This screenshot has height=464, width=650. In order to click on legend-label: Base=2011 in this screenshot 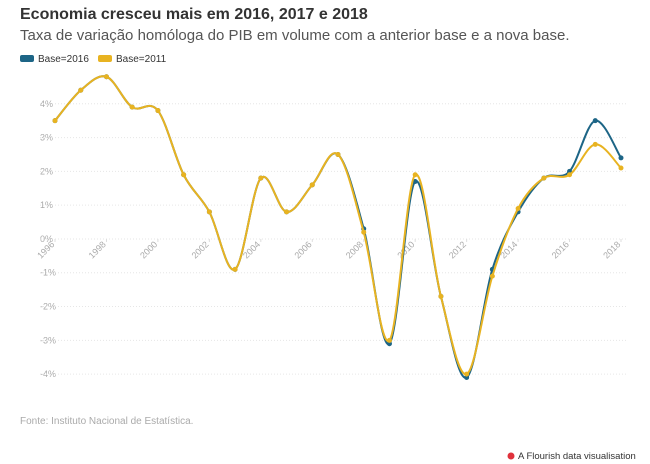, I will do `click(141, 59)`.